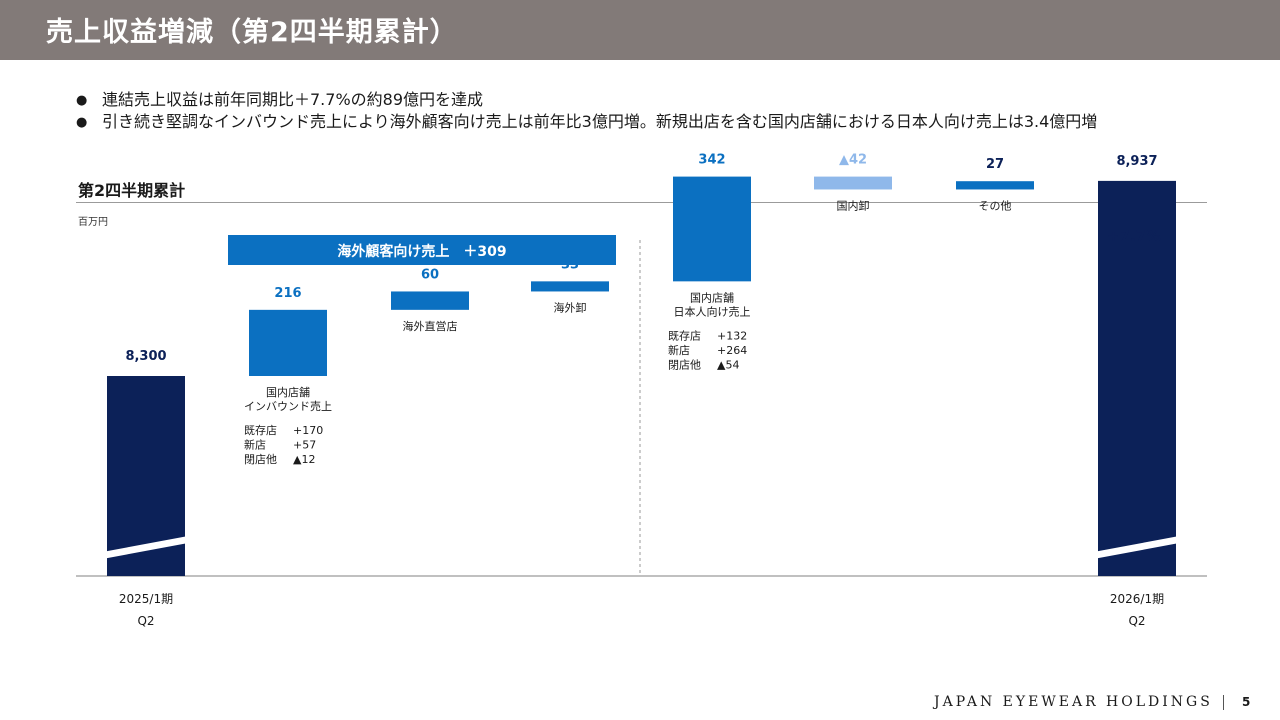 The height and width of the screenshot is (720, 1280). Describe the element at coordinates (430, 326) in the screenshot. I see `category-label: 海外直営店` at that location.